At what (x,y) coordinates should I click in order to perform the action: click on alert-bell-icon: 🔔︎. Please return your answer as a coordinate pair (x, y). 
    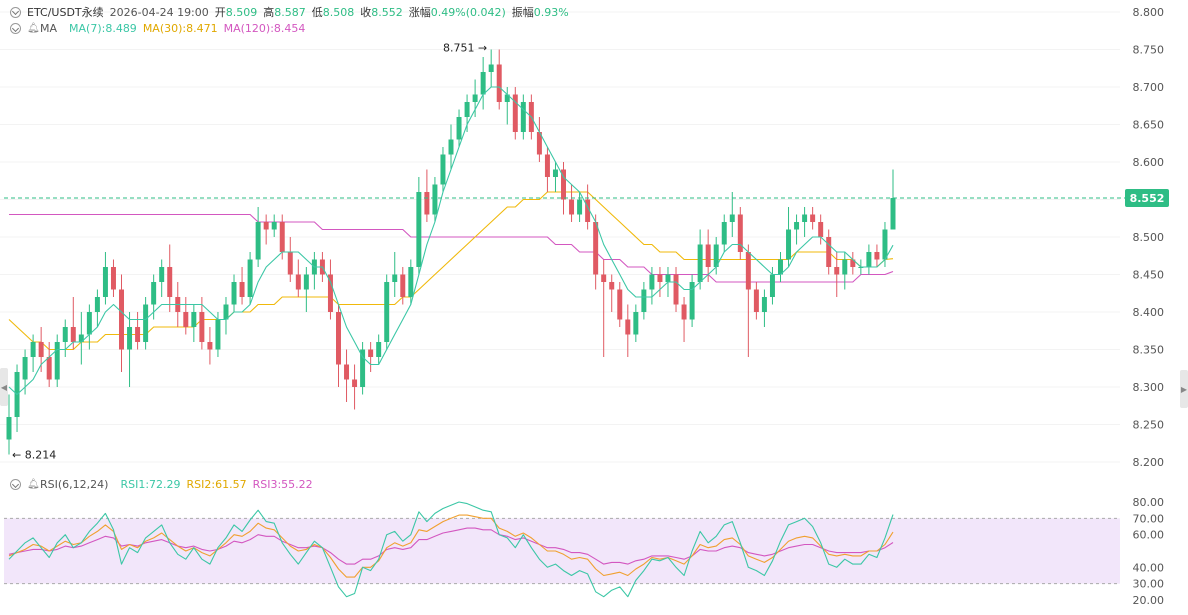
    Looking at the image, I should click on (33, 28).